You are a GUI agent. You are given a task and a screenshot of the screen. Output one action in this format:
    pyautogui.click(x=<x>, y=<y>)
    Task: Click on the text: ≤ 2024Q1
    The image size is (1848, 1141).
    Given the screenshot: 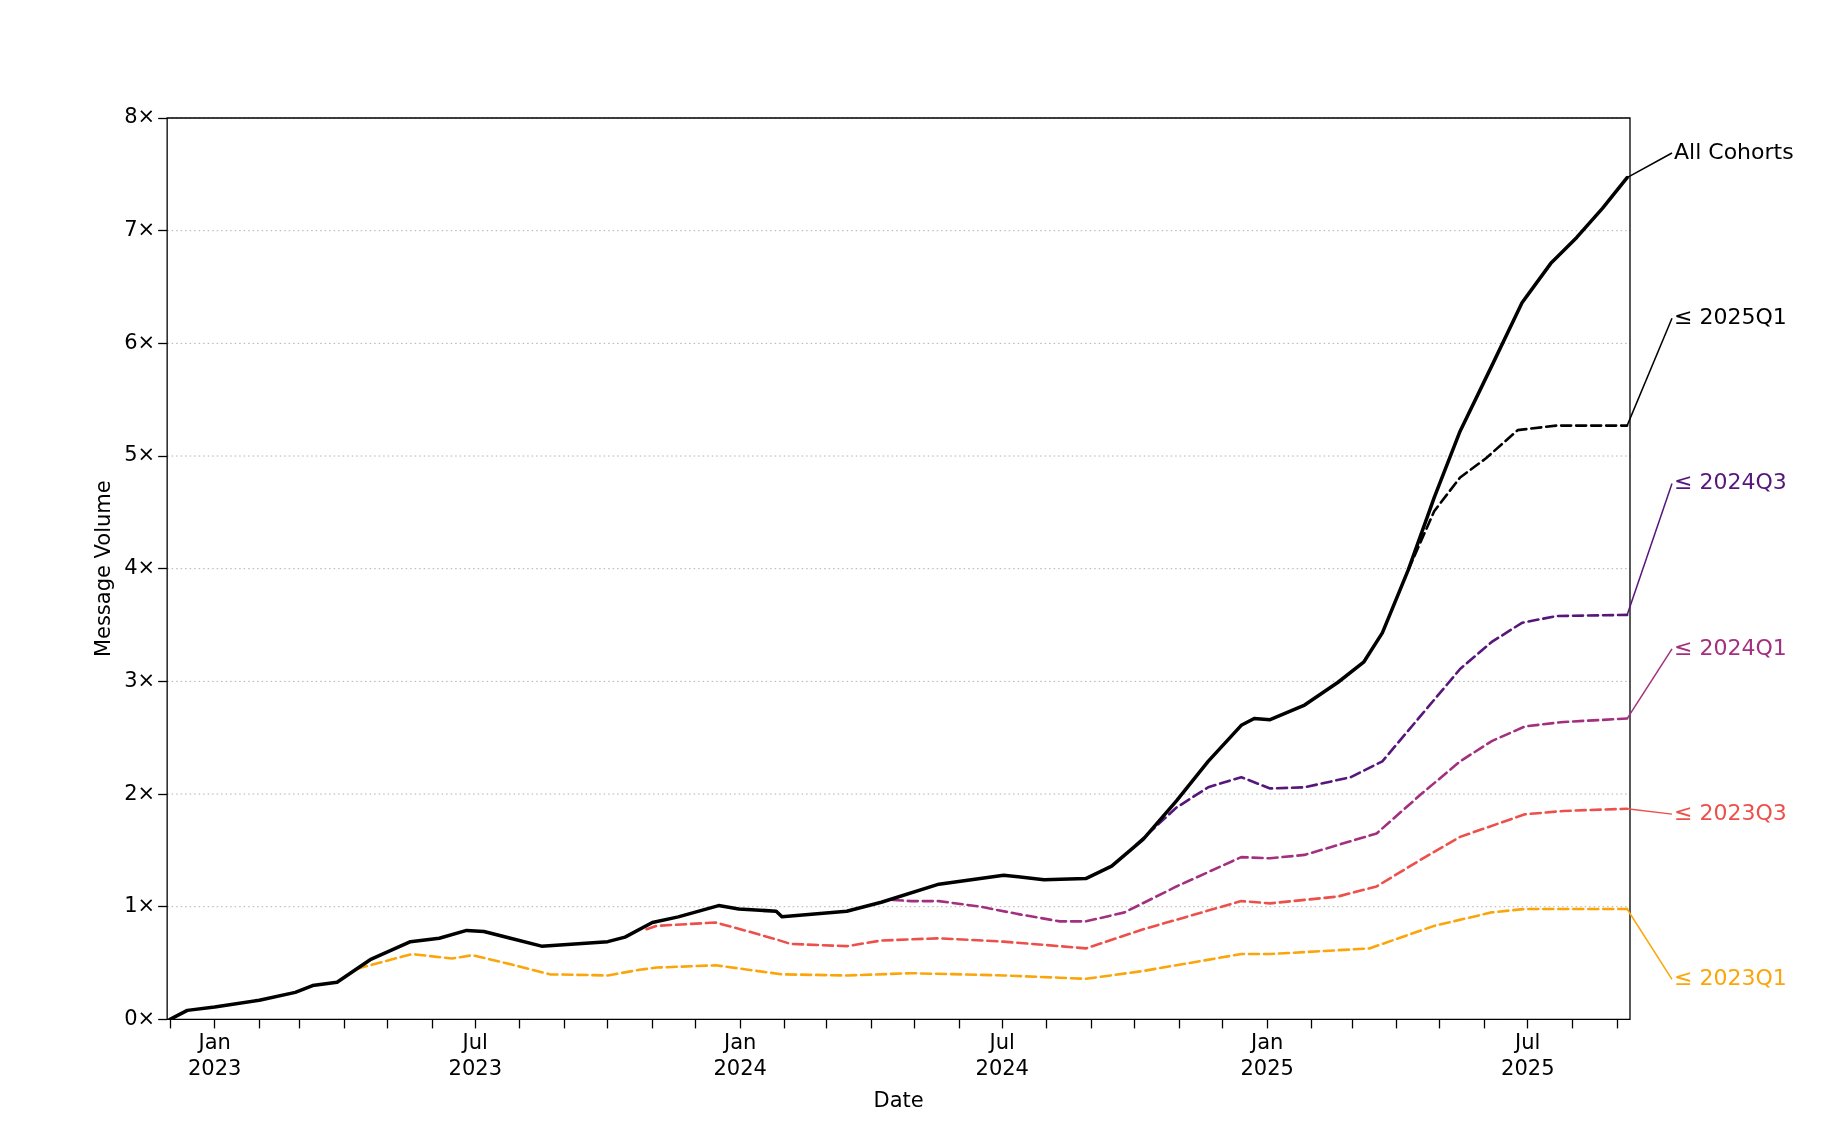 What is the action you would take?
    pyautogui.click(x=1730, y=647)
    